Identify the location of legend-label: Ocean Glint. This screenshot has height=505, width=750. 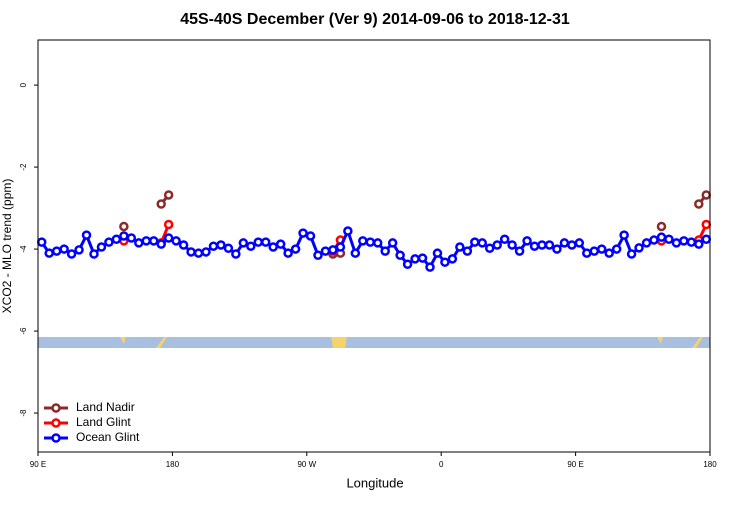
(108, 437).